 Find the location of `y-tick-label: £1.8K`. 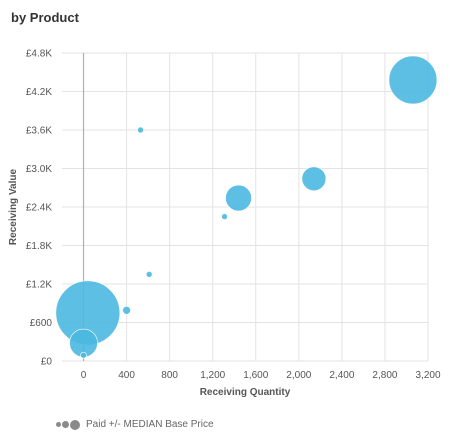

y-tick-label: £1.8K is located at coordinates (39, 246).